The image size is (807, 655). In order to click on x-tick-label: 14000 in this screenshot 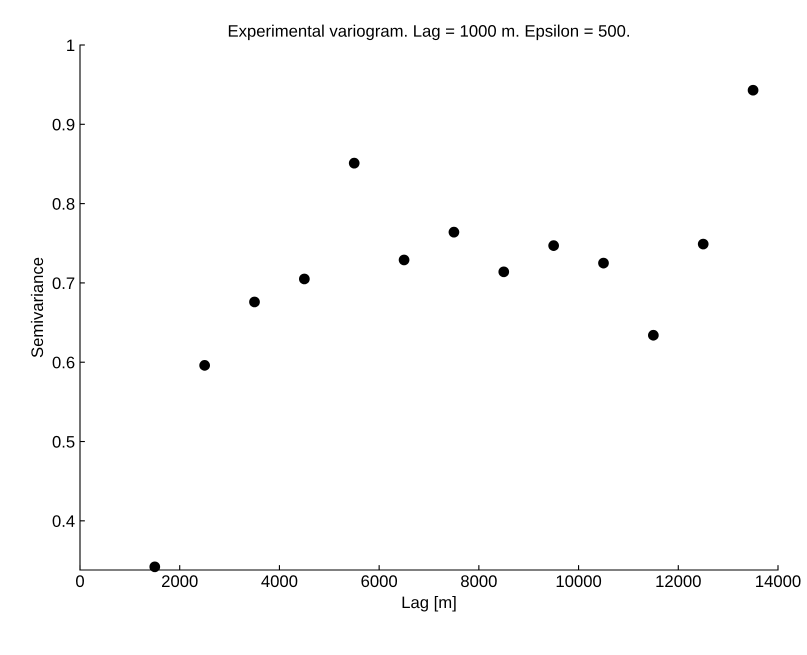, I will do `click(778, 581)`.